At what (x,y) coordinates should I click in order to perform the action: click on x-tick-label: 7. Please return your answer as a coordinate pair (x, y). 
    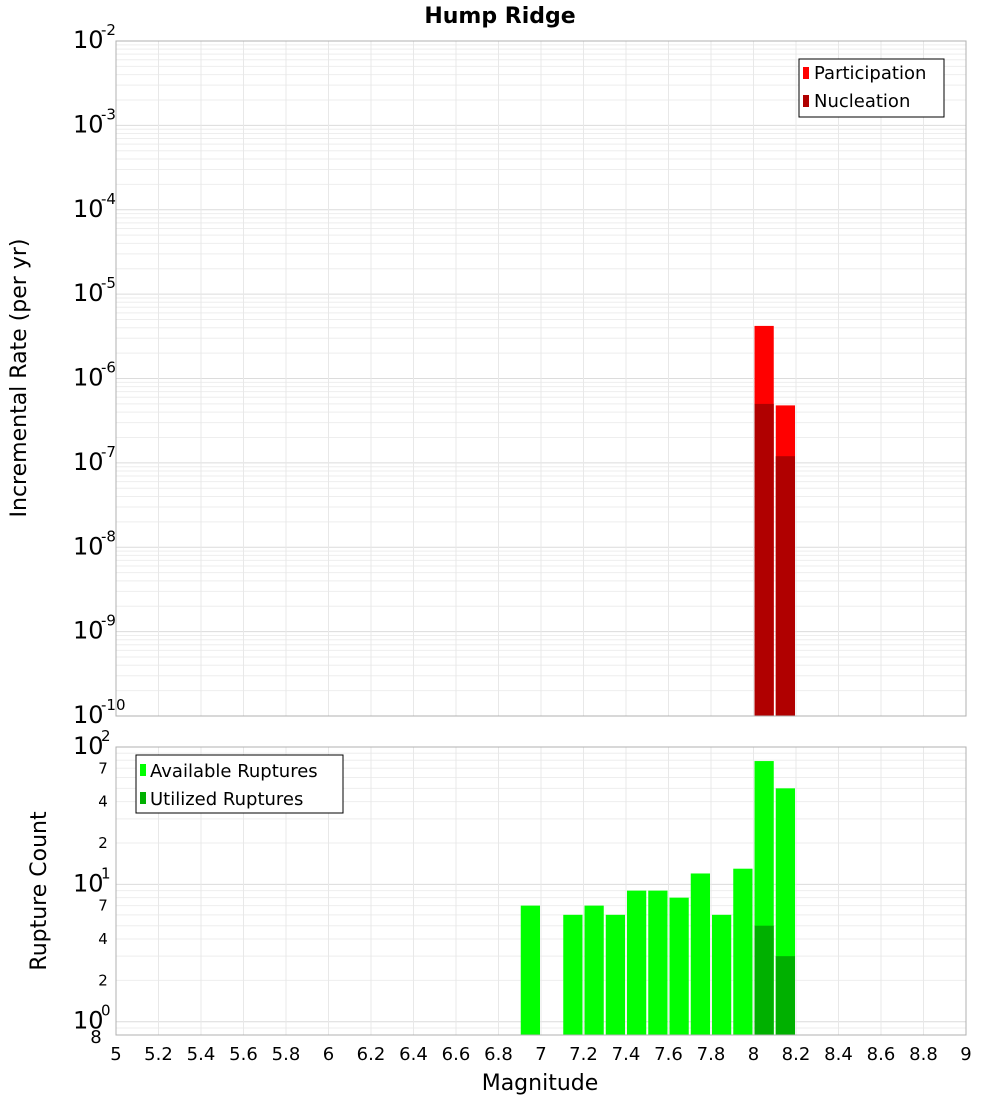
    Looking at the image, I should click on (540, 1054).